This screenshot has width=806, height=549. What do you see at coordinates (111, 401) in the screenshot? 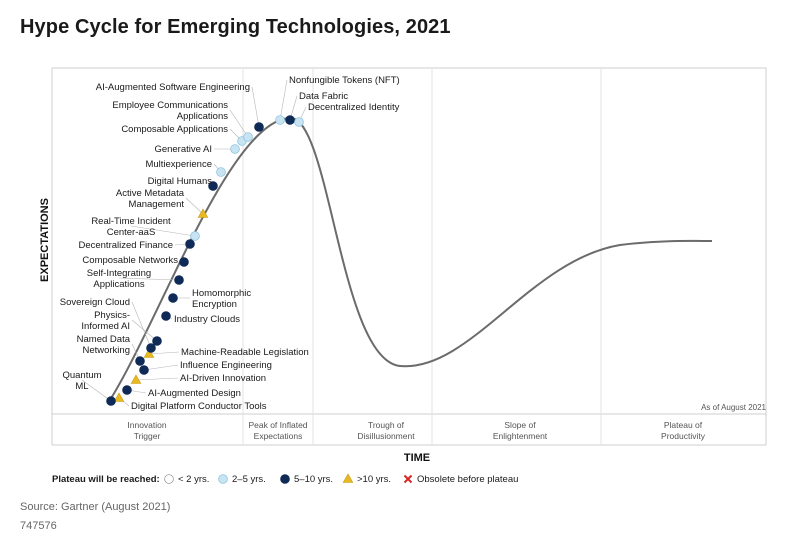
I see `marker-quantum-ml` at bounding box center [111, 401].